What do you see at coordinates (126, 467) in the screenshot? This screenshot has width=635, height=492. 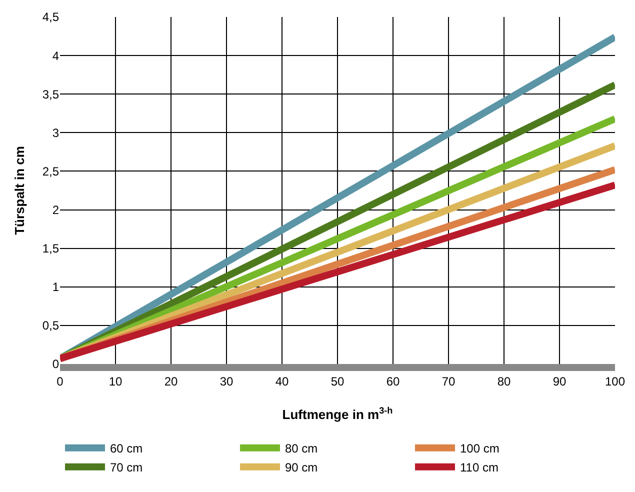 I see `legend-label: 70 cm` at bounding box center [126, 467].